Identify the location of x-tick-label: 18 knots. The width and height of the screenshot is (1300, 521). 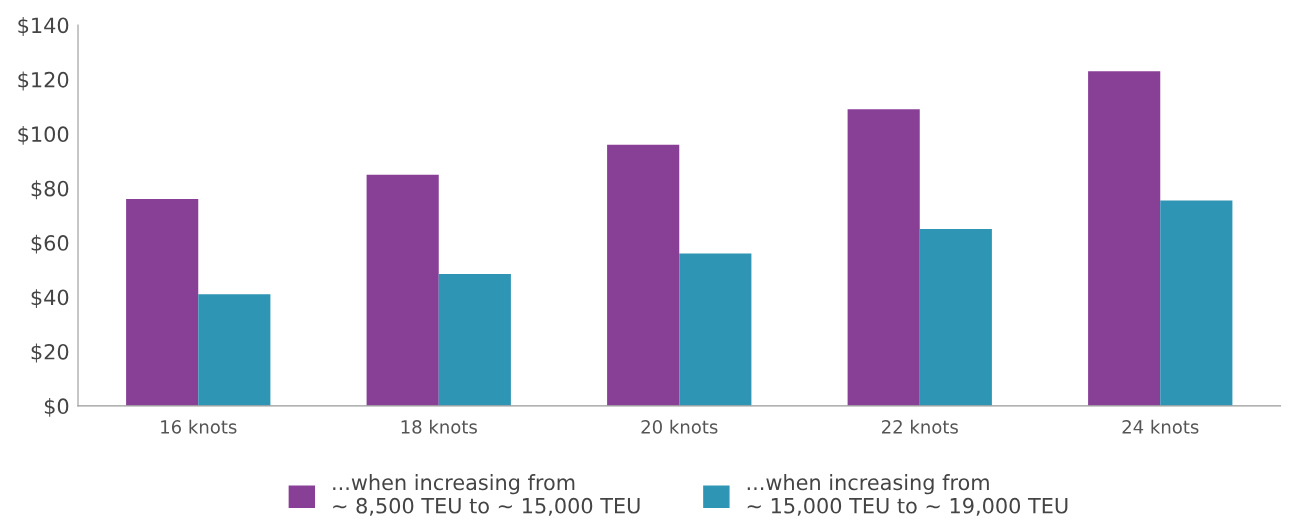
(439, 426).